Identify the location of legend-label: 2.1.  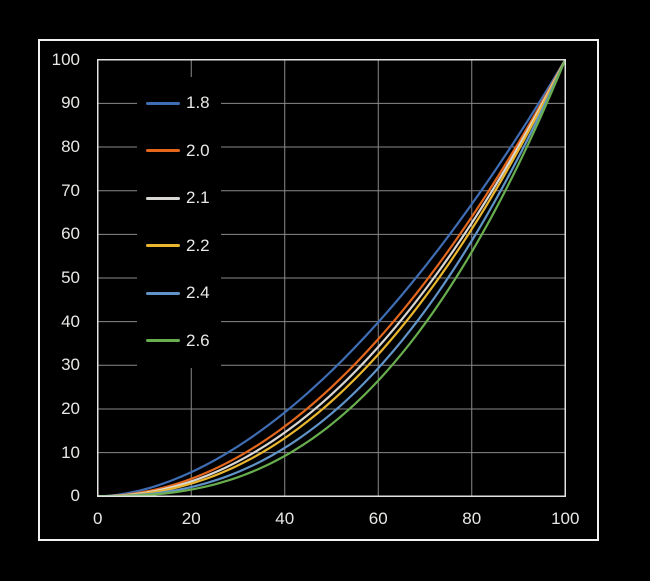
(198, 198).